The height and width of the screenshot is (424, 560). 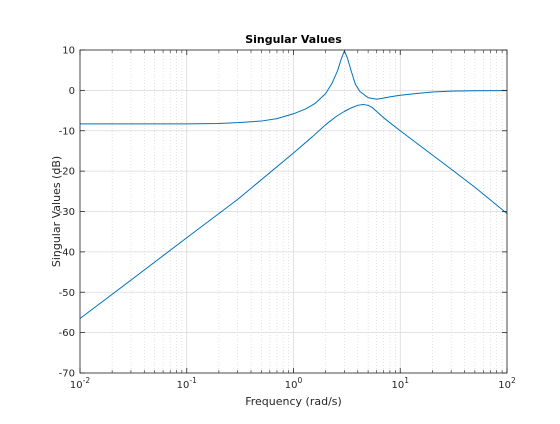 I want to click on y-tick-label: -10, so click(x=67, y=131).